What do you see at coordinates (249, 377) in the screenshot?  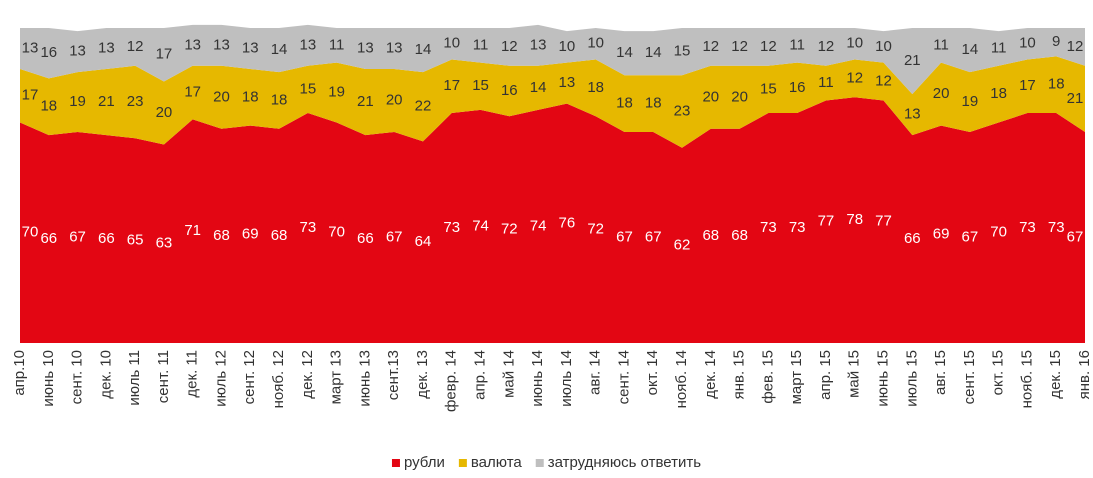 I see `x-tick-label: сент. 12` at bounding box center [249, 377].